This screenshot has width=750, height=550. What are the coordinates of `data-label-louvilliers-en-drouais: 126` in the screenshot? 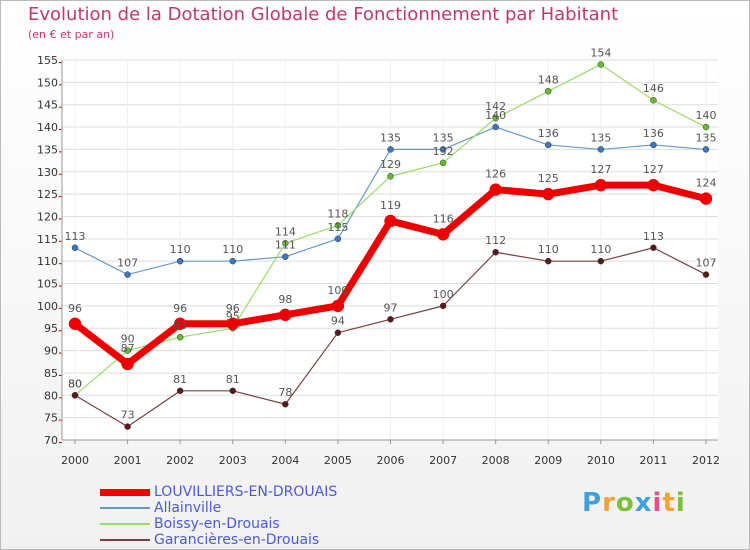 It's located at (495, 174).